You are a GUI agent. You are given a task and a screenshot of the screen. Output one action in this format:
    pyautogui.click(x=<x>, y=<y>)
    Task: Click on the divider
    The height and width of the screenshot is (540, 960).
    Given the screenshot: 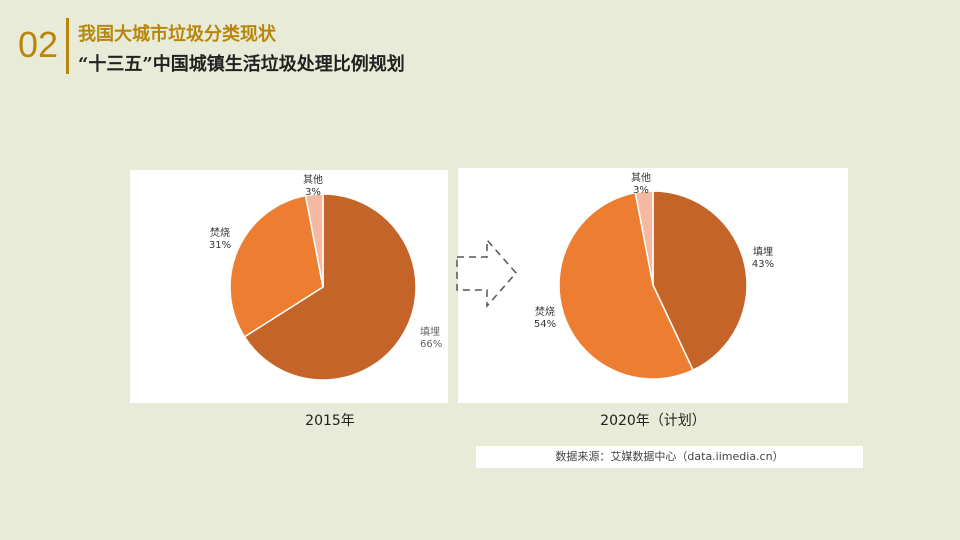 What is the action you would take?
    pyautogui.click(x=67, y=46)
    